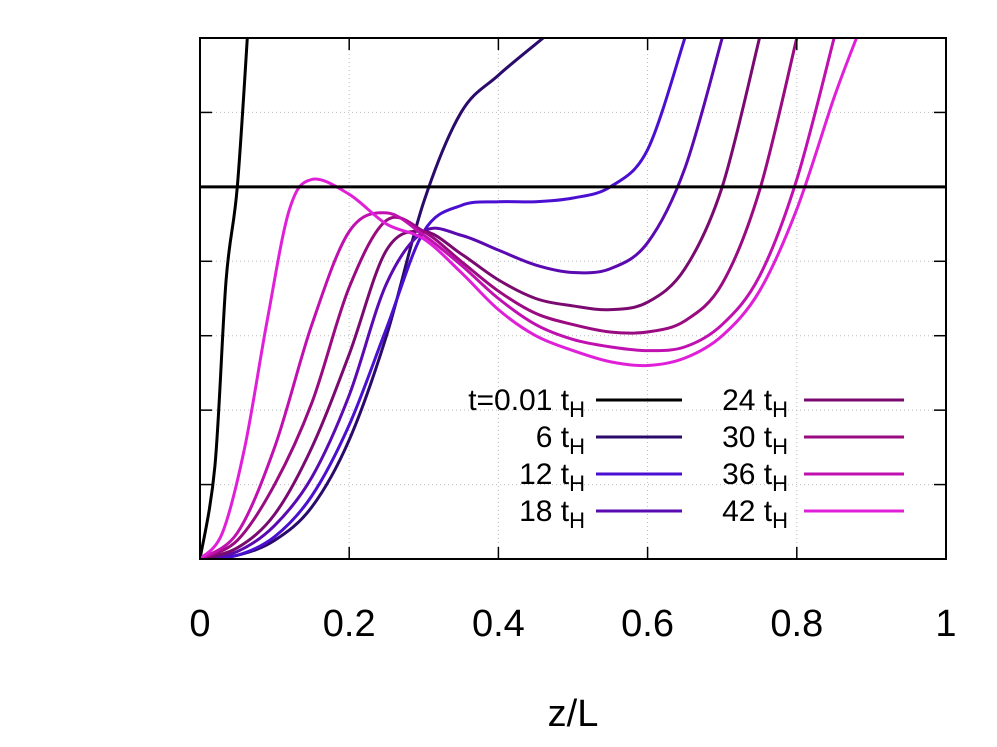 This screenshot has height=747, width=997. I want to click on legend-item-1: 6 tH, so click(609, 440).